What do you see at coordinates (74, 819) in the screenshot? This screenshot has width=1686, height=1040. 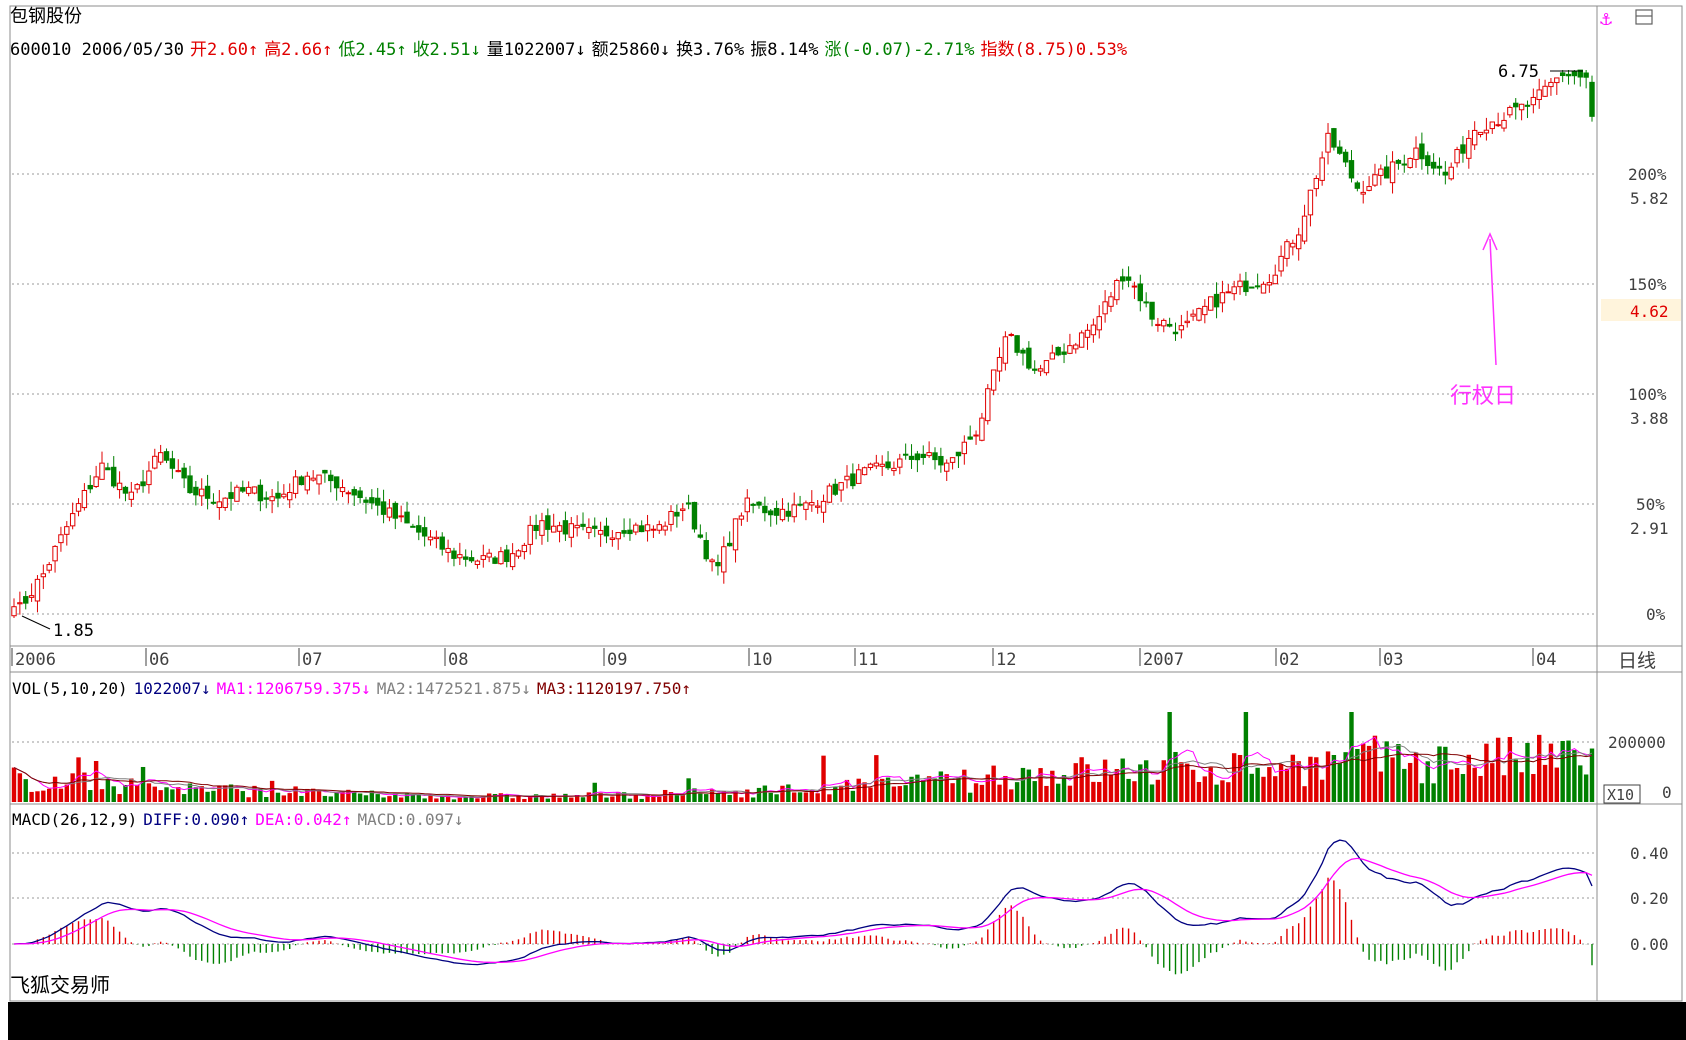 I see `macd-legend-item-0: MACD(26,12,9)` at bounding box center [74, 819].